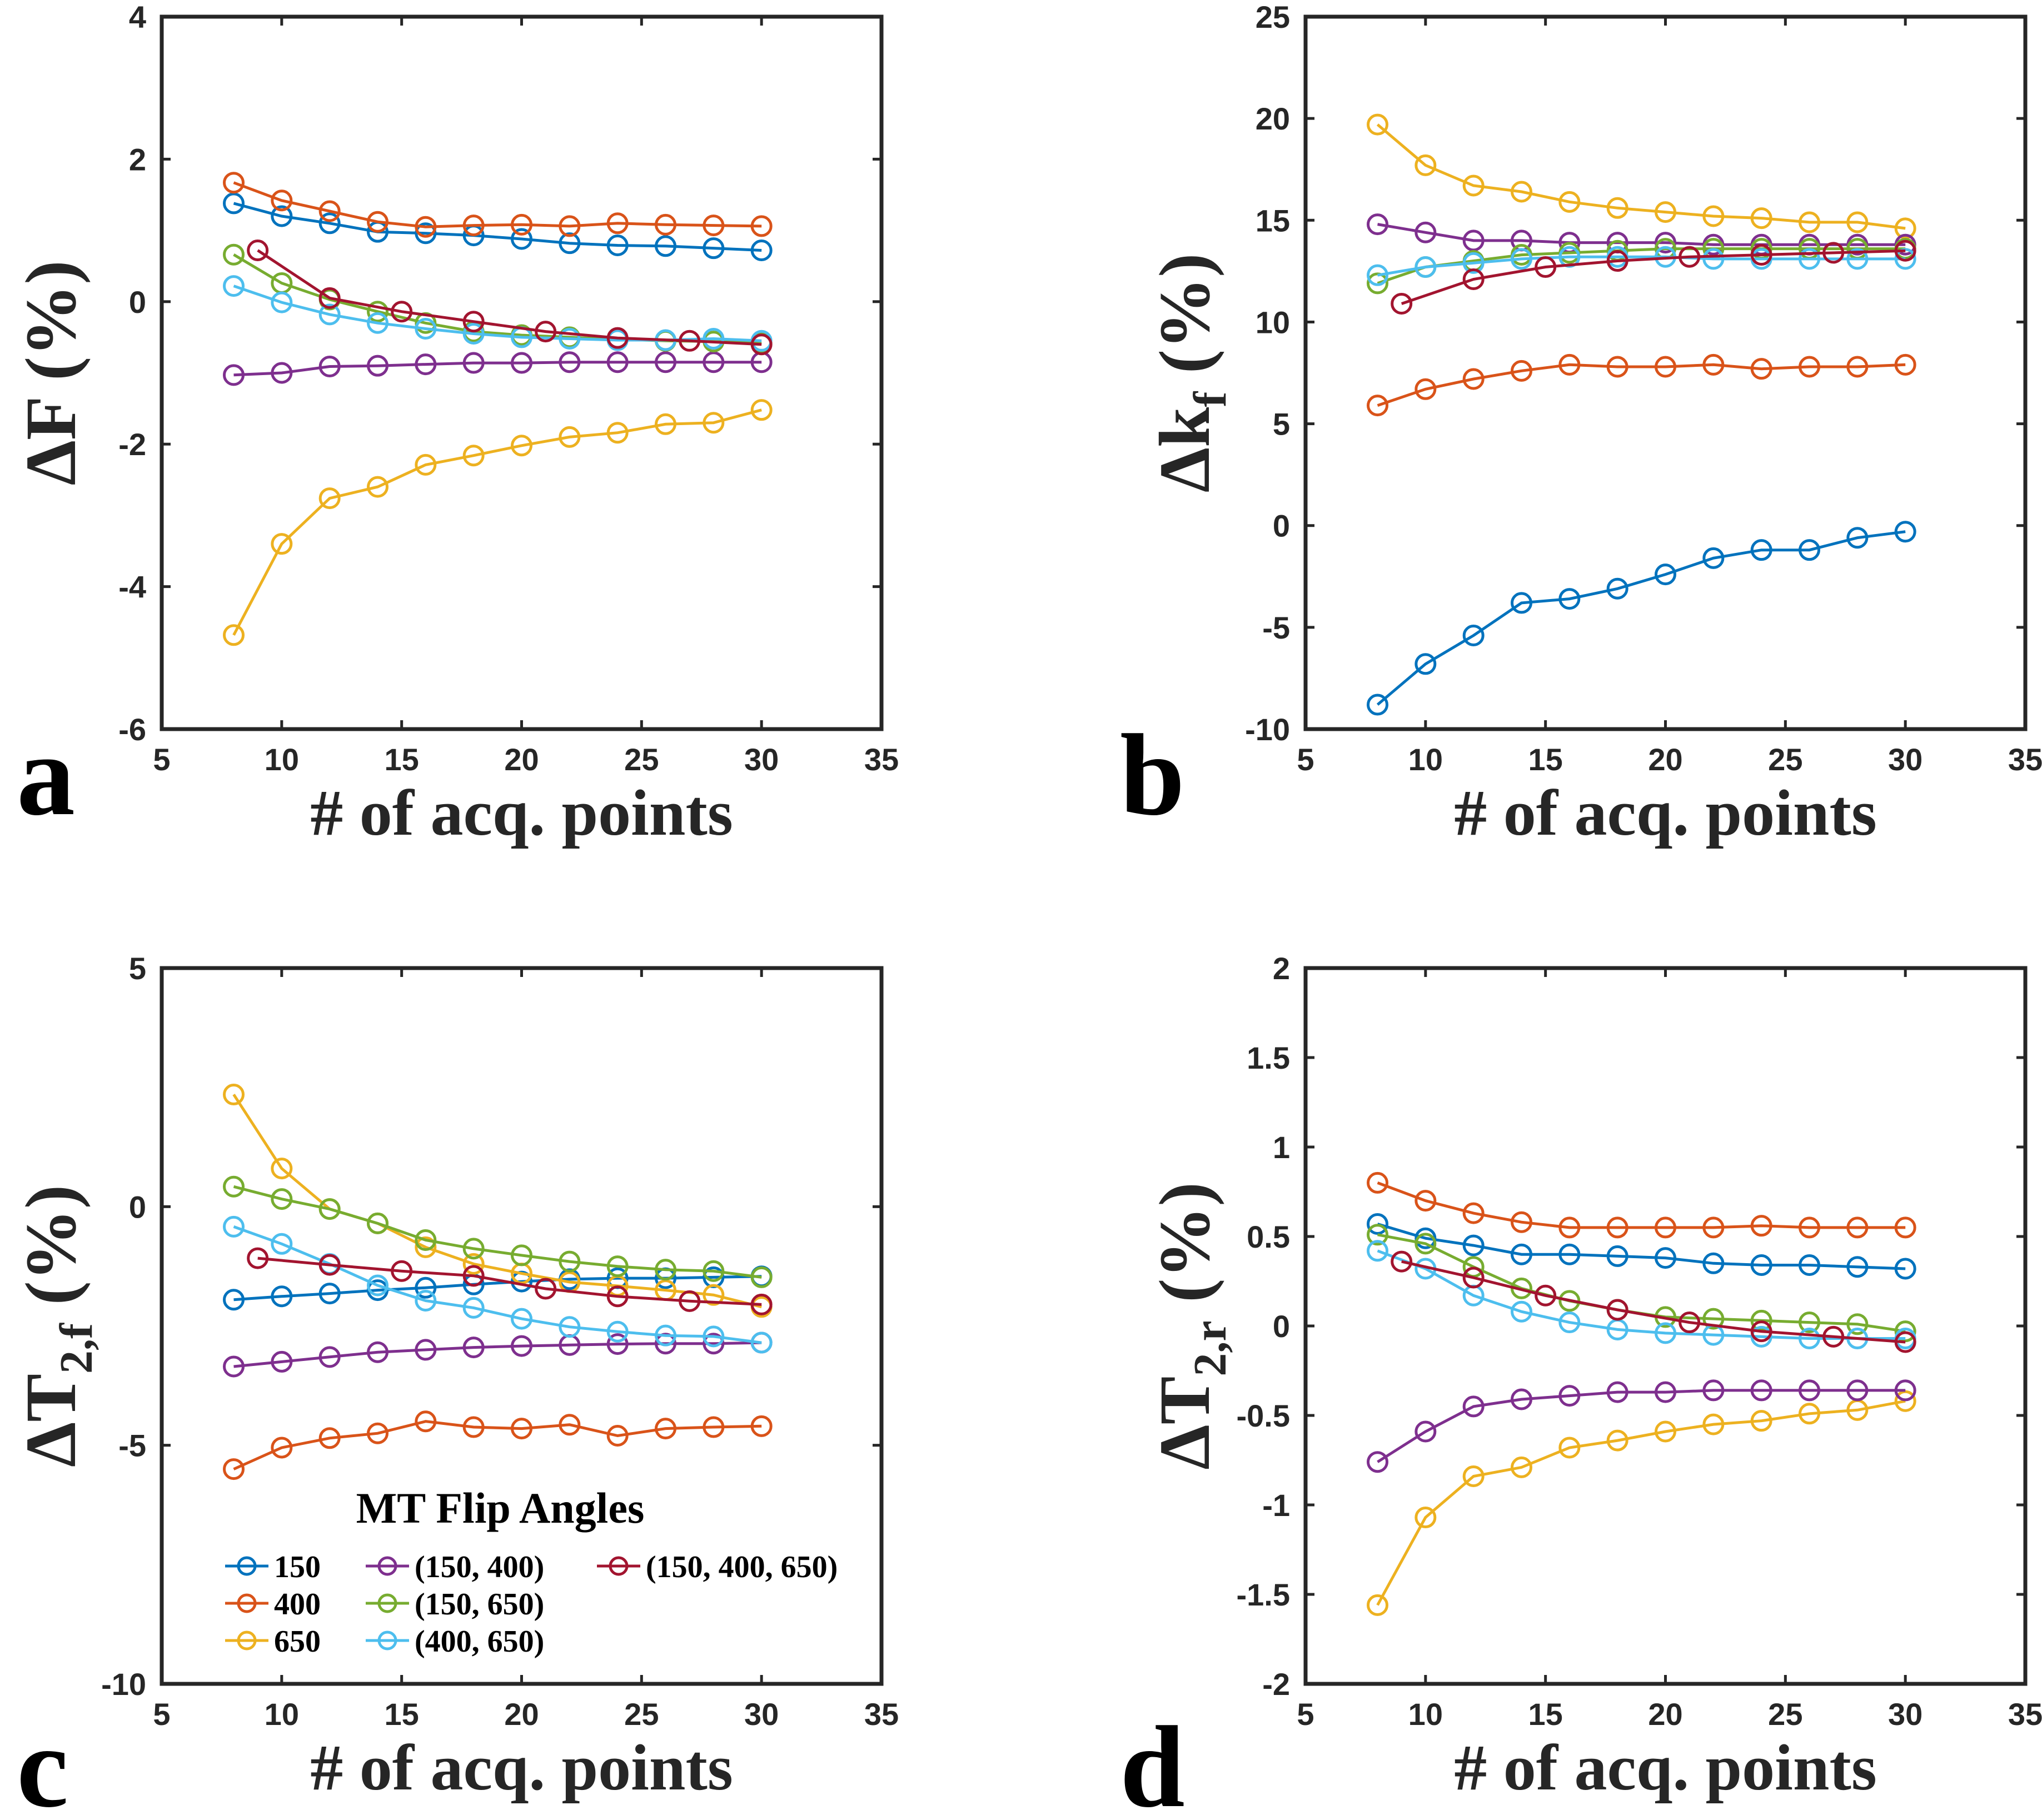 This screenshot has height=1820, width=2042. I want to click on x-tick-label: 10, so click(282, 1714).